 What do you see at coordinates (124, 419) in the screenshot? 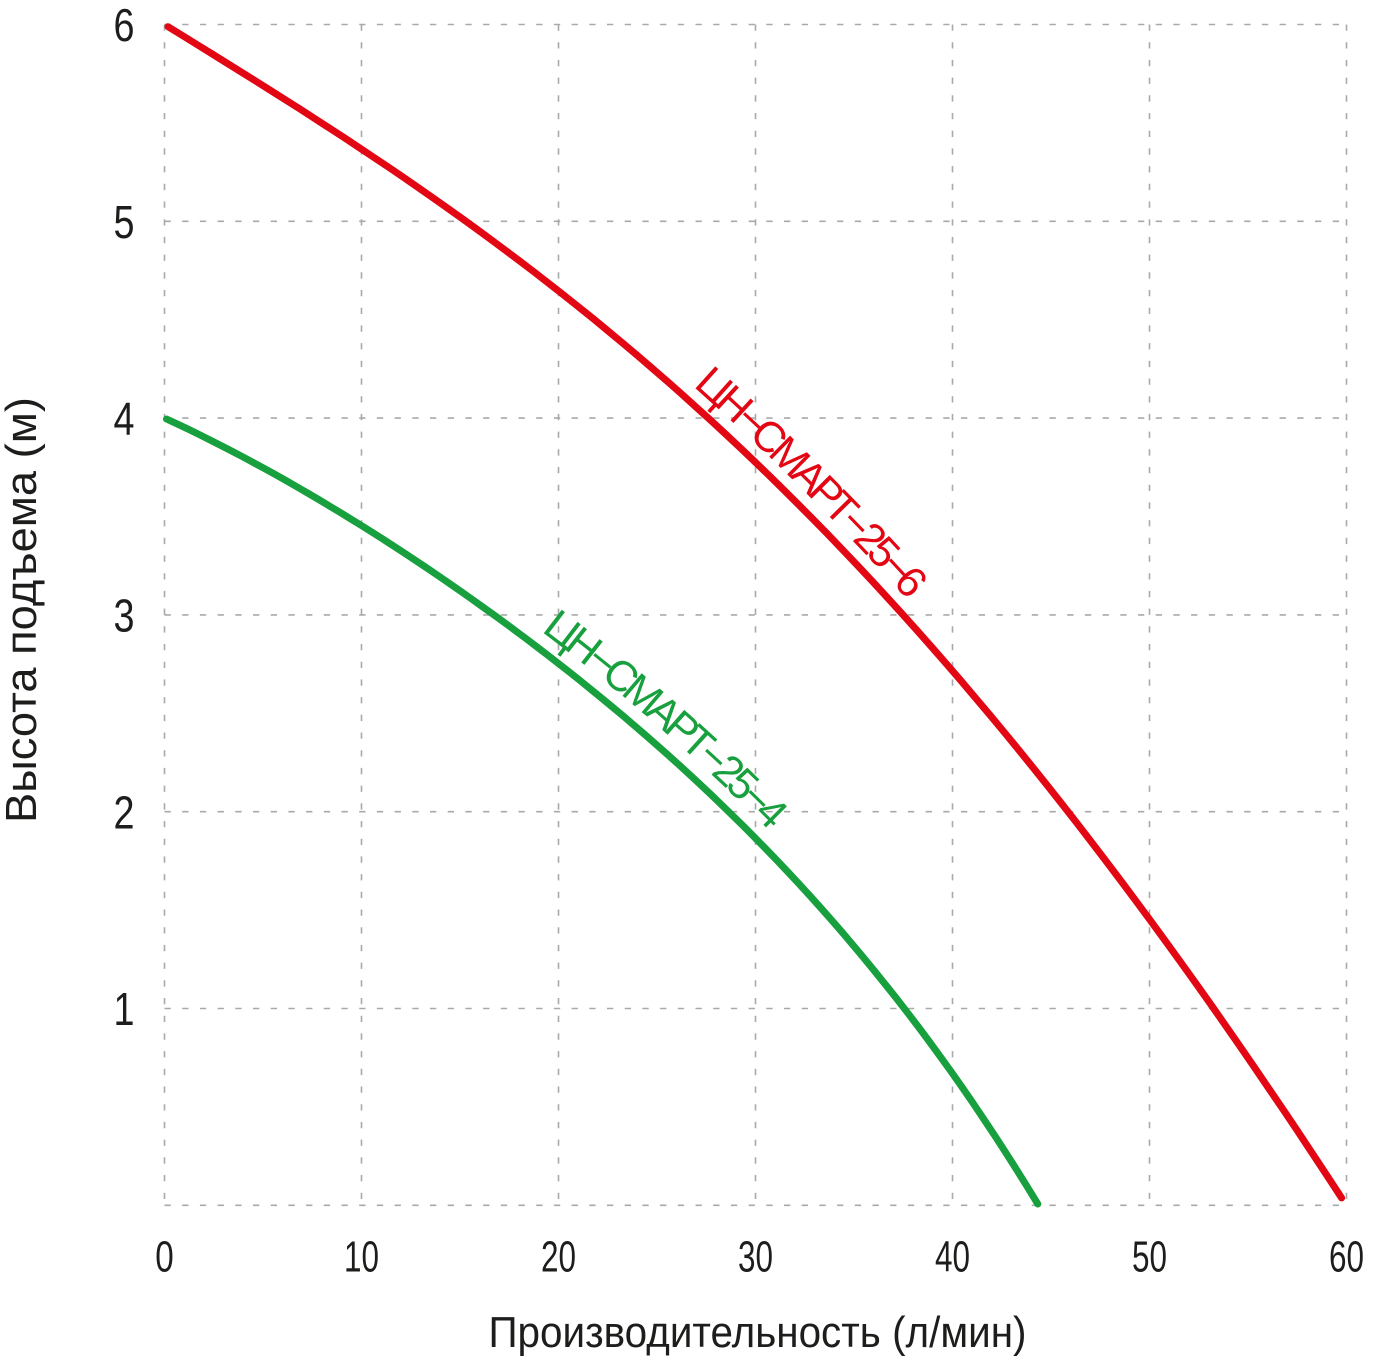
I see `svg-text: 4` at bounding box center [124, 419].